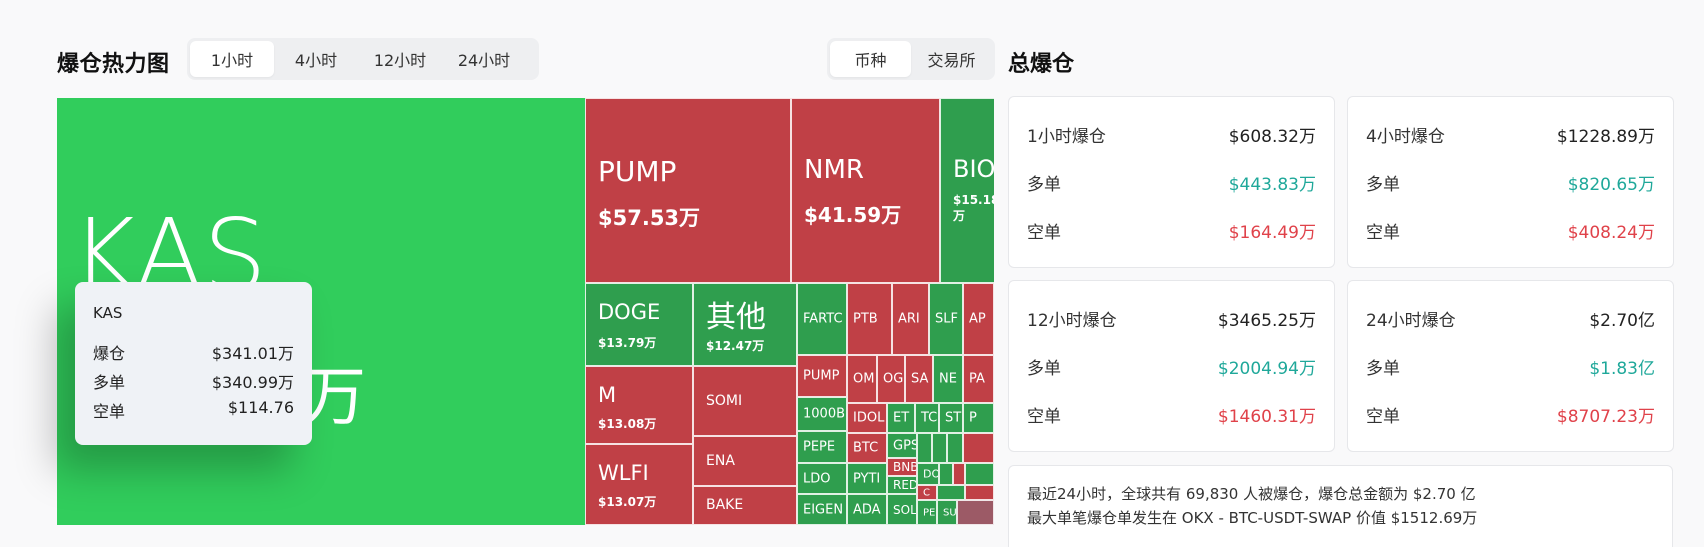  Describe the element at coordinates (870, 59) in the screenshot. I see `tab-coin: 币种` at that location.